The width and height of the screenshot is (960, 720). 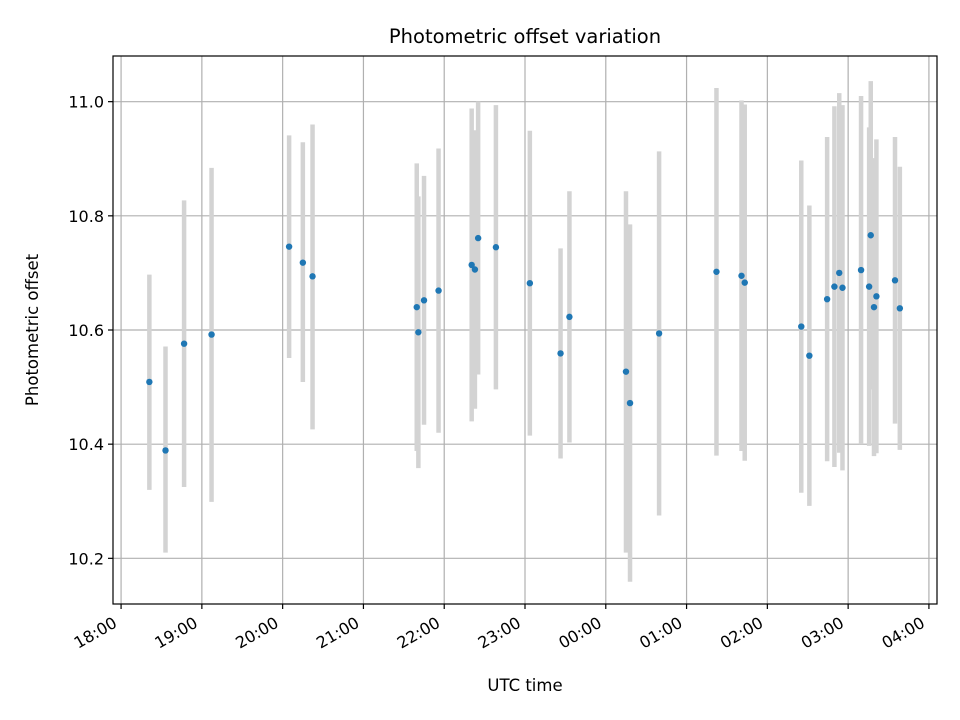 What do you see at coordinates (525, 36) in the screenshot?
I see `chart-title: Photometric offset variation` at bounding box center [525, 36].